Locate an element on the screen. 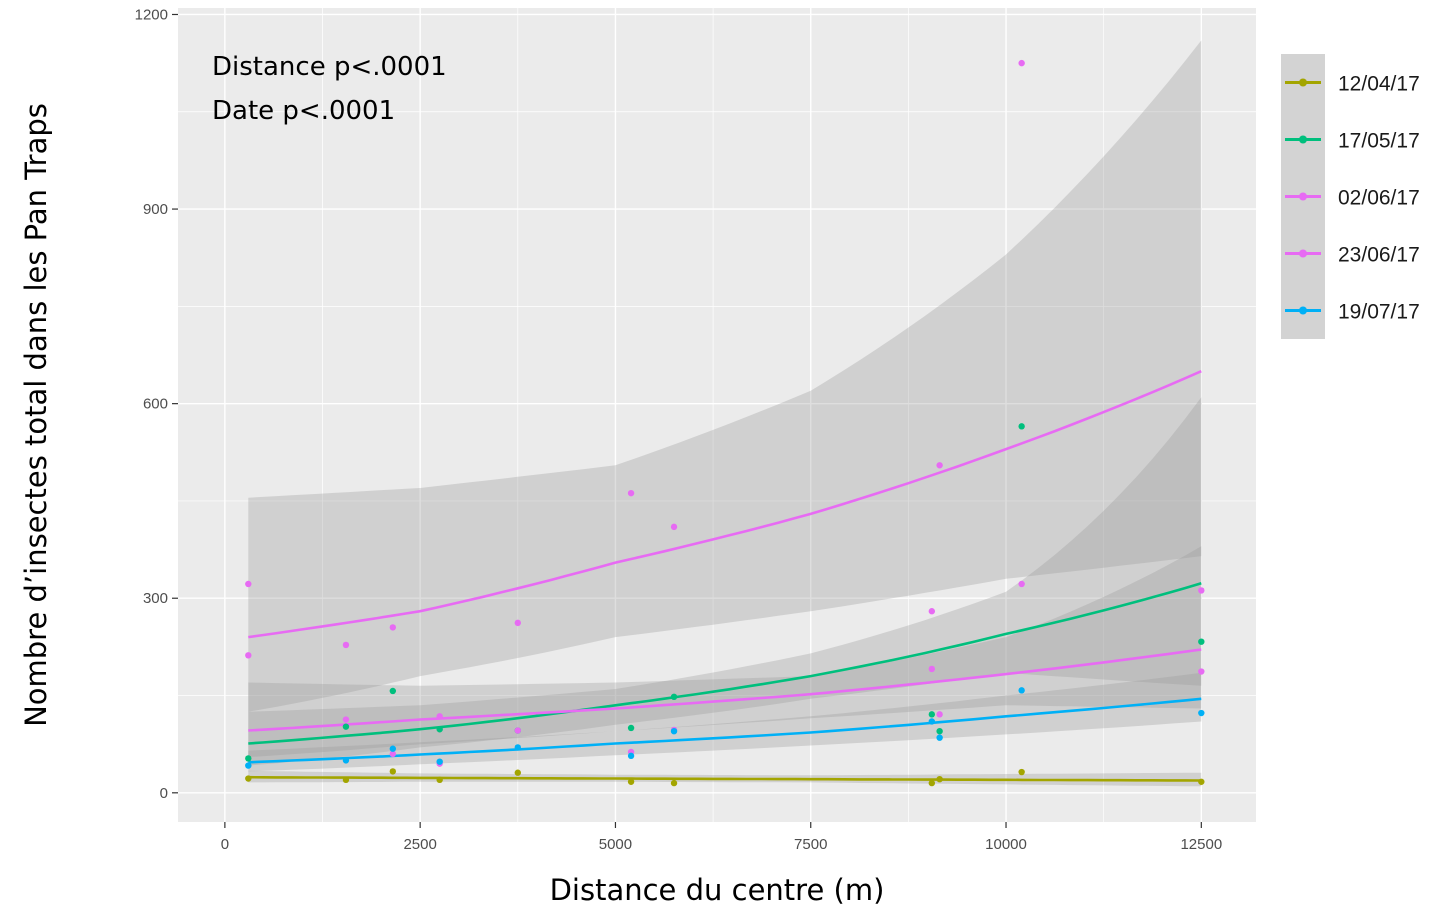 The image size is (1441, 913). y-tick-label: 600 is located at coordinates (155, 404).